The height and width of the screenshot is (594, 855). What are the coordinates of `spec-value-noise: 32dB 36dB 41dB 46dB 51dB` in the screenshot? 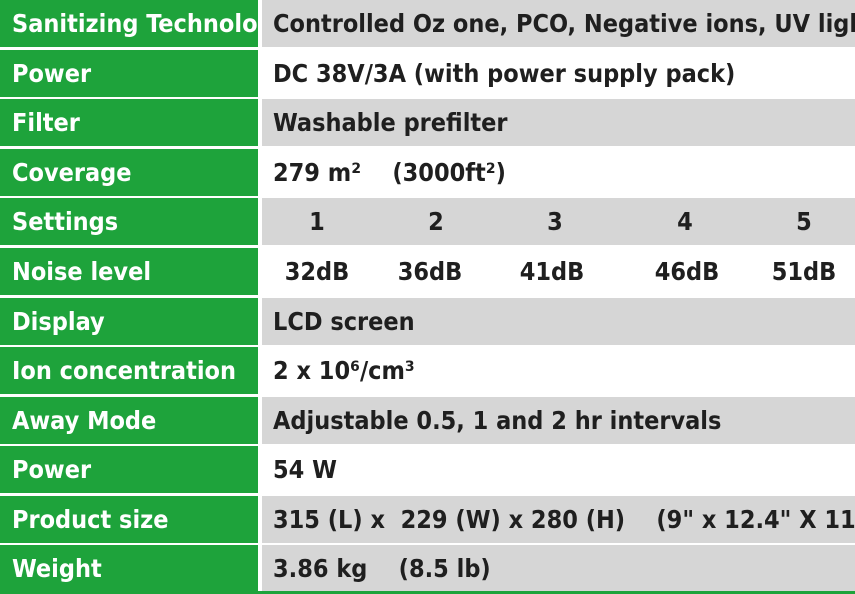 It's located at (558, 271).